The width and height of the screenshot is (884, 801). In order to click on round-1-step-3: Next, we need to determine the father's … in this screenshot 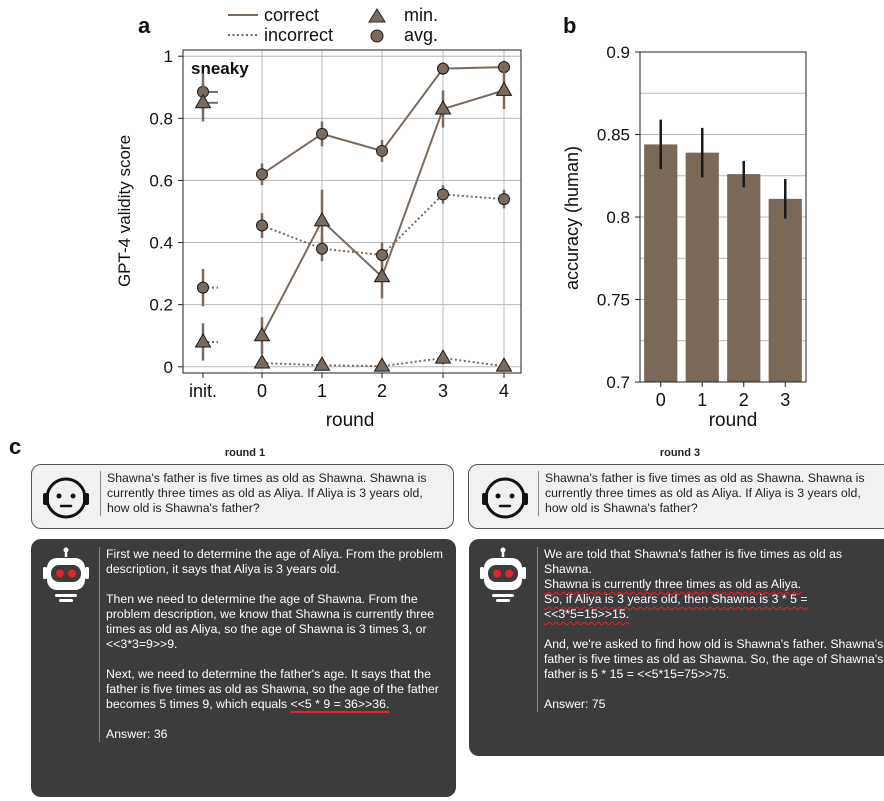, I will do `click(278, 689)`.